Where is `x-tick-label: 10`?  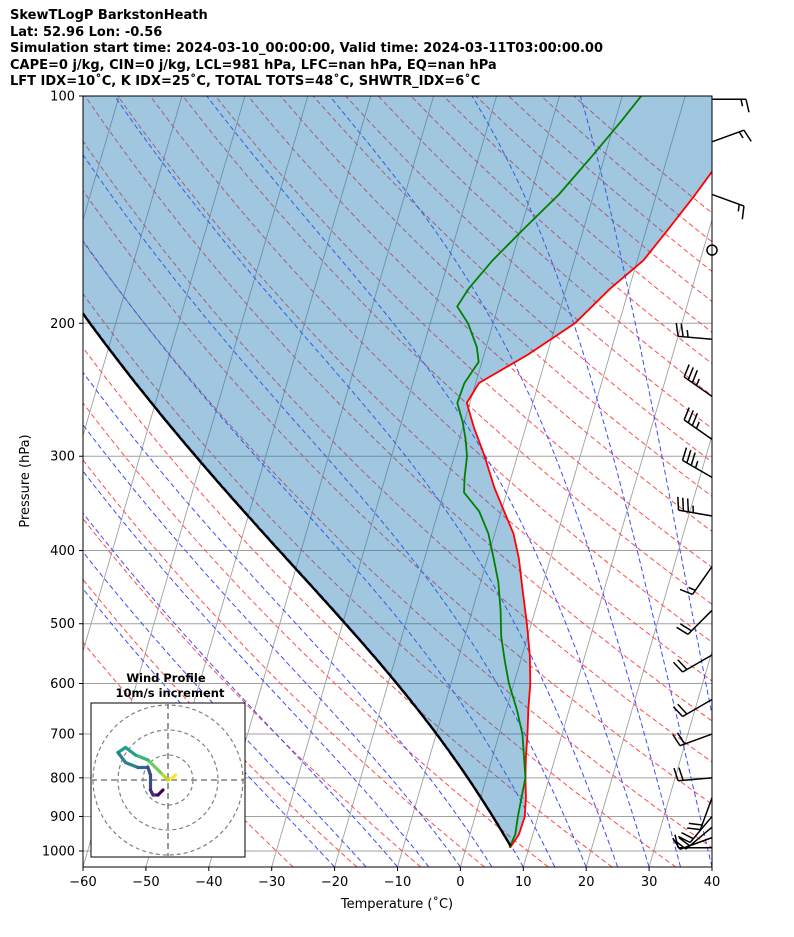 x-tick-label: 10 is located at coordinates (523, 882).